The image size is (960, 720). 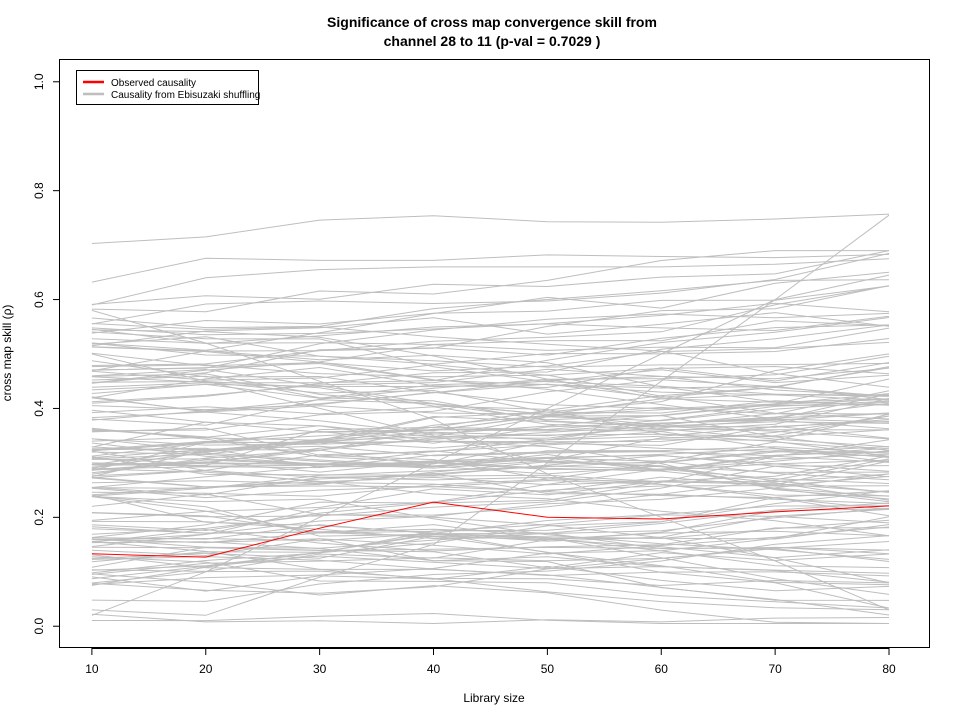 I want to click on x-tick-label: 40, so click(x=434, y=669).